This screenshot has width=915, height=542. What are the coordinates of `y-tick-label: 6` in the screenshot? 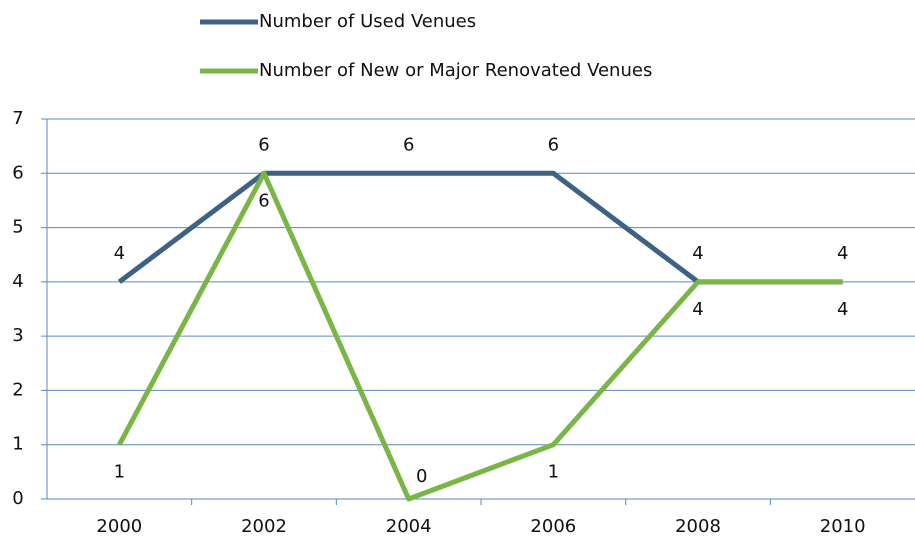 It's located at (17, 172).